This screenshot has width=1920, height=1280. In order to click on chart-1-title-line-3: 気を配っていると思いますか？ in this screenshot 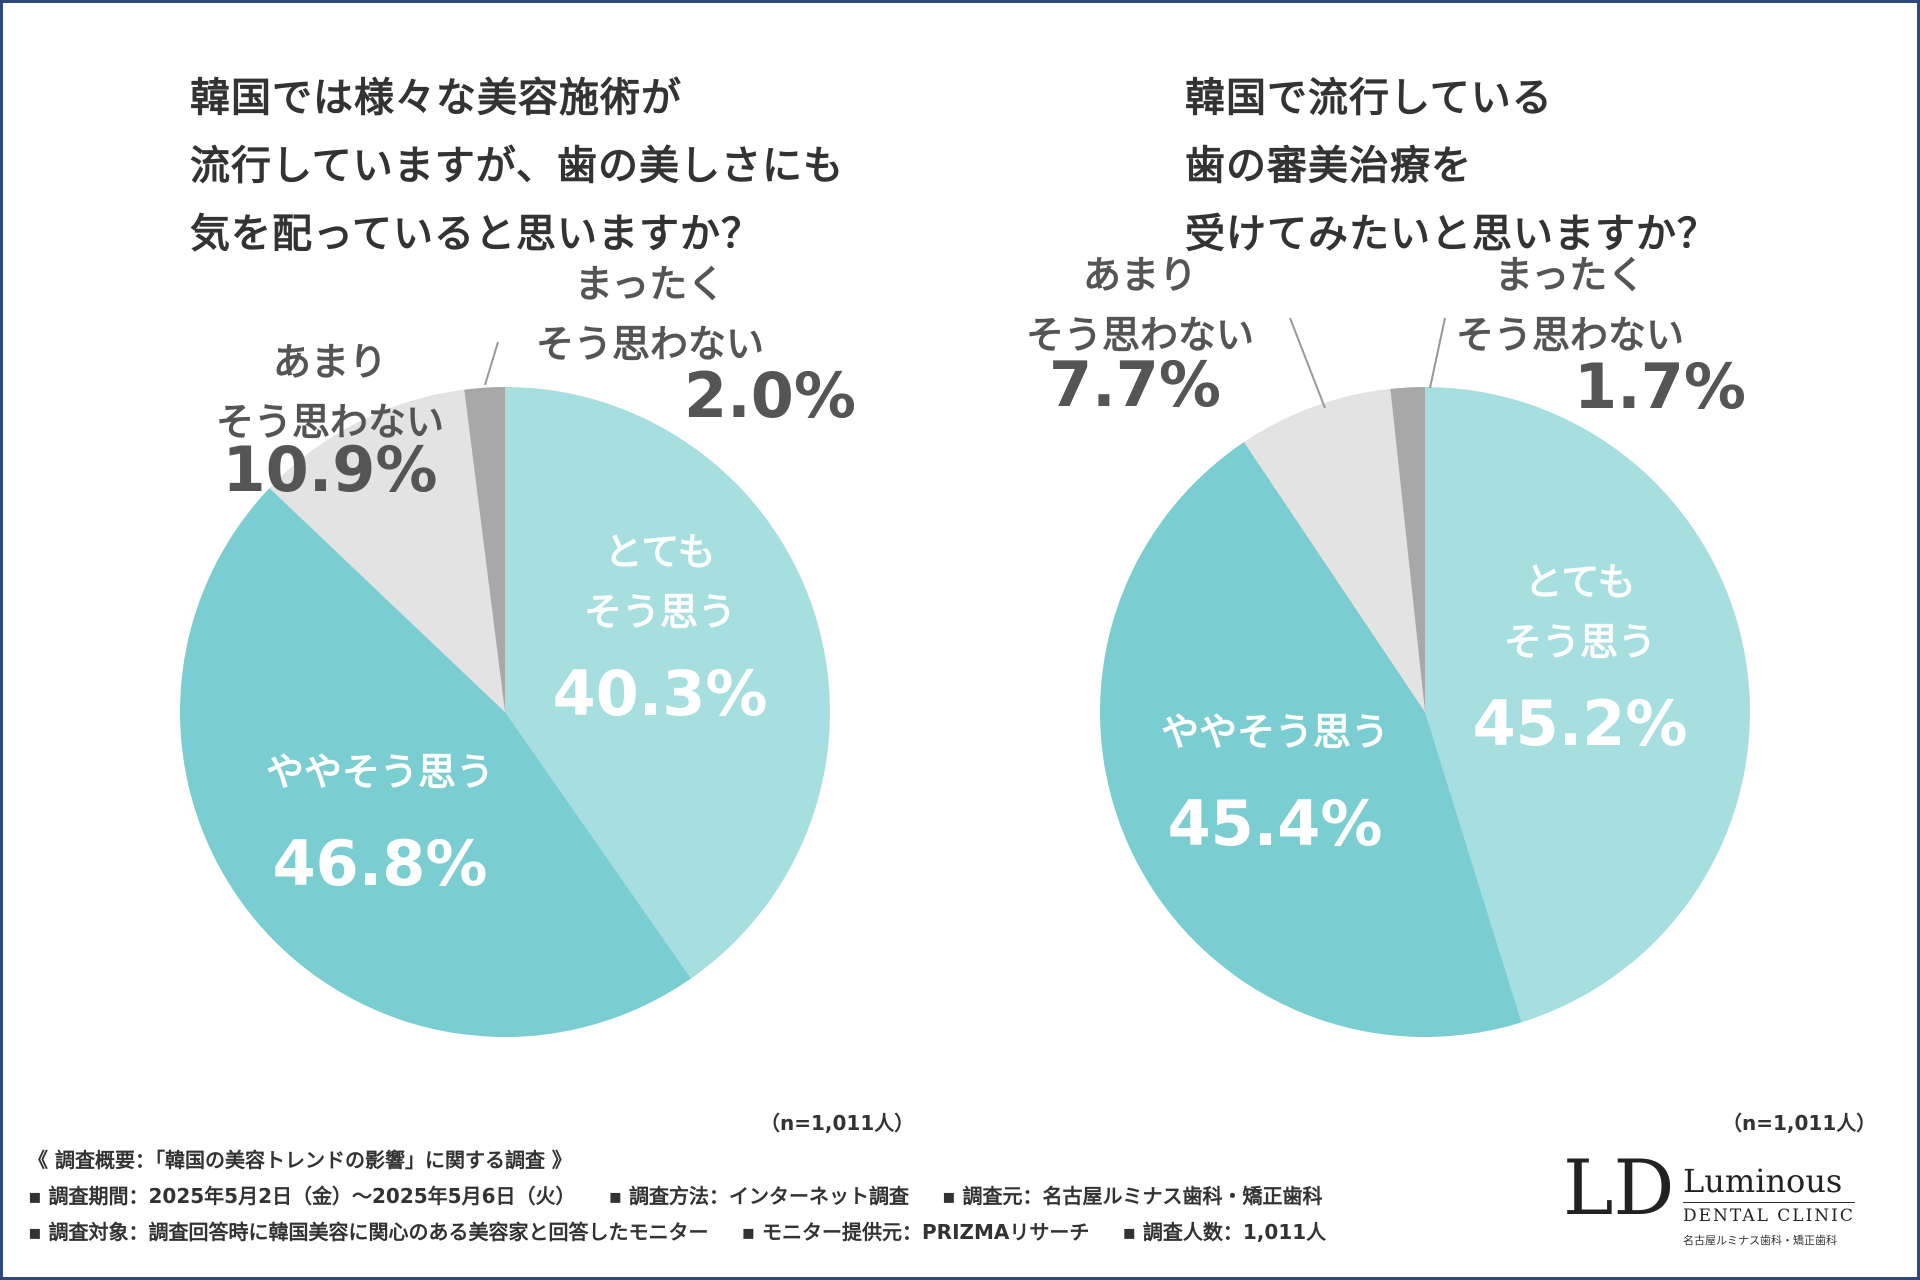, I will do `click(476, 234)`.